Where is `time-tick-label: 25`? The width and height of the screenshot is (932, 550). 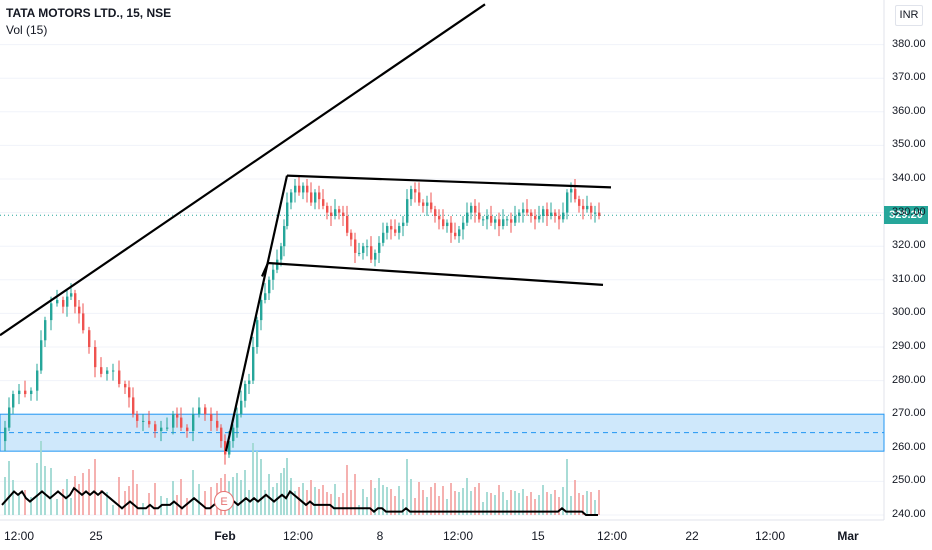 time-tick-label: 25 is located at coordinates (96, 536).